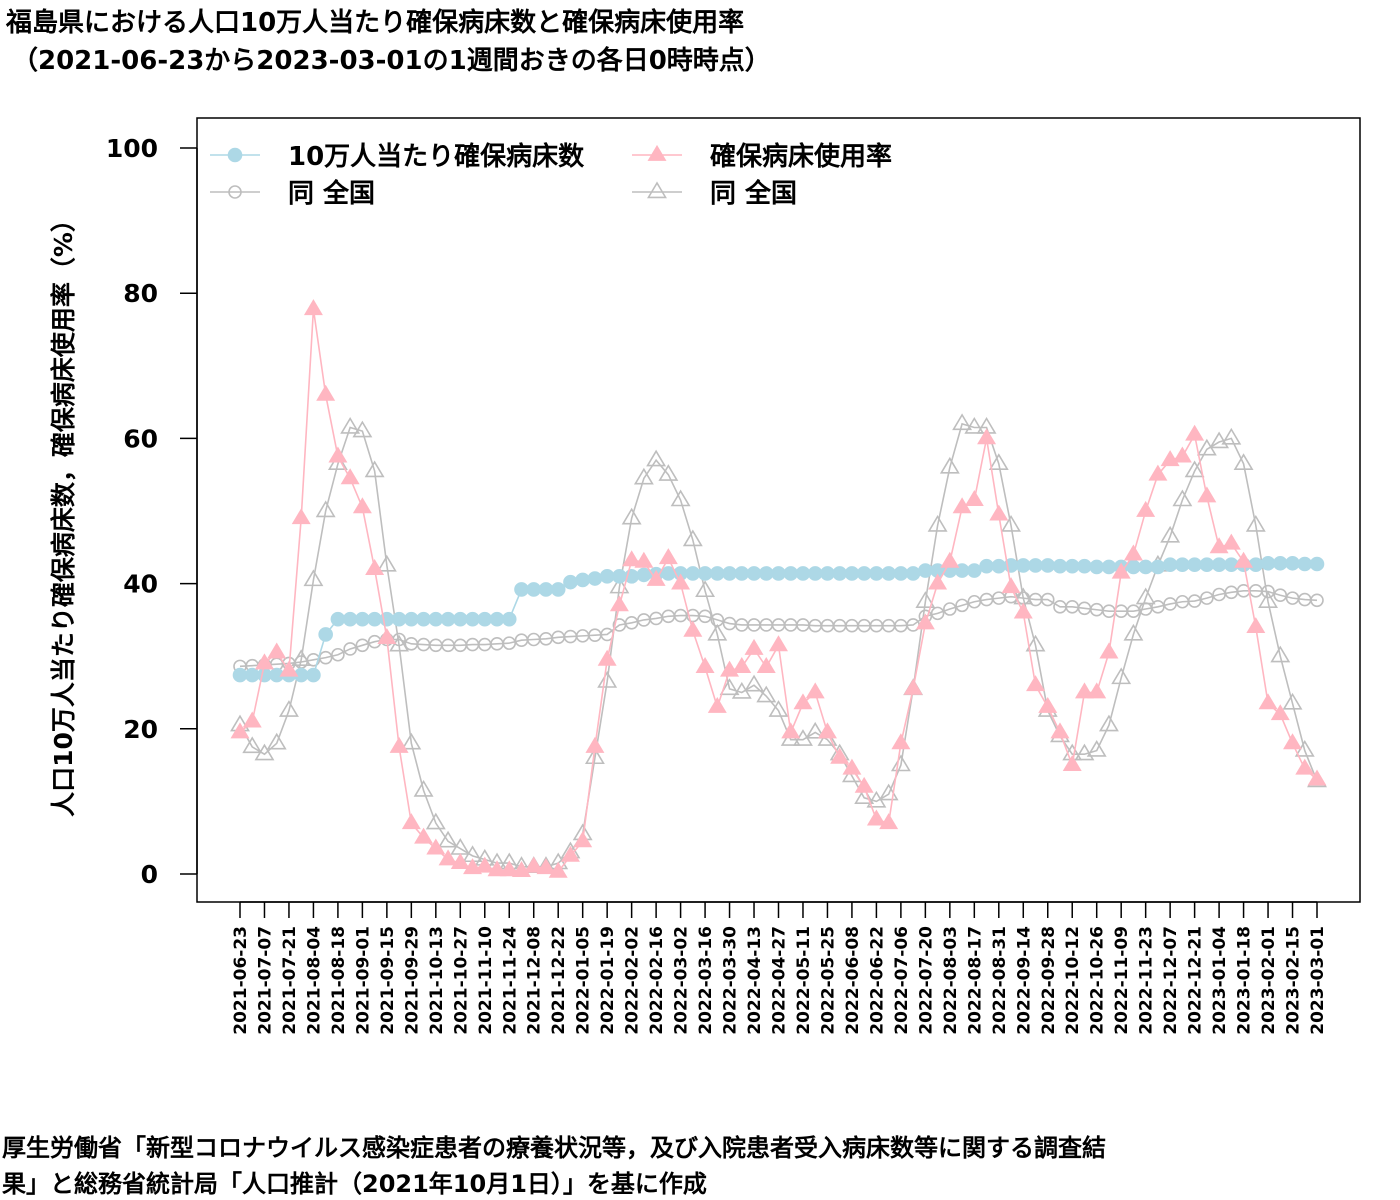  Describe the element at coordinates (877, 980) in the screenshot. I see `x-tick-label: 2022-06-22` at that location.